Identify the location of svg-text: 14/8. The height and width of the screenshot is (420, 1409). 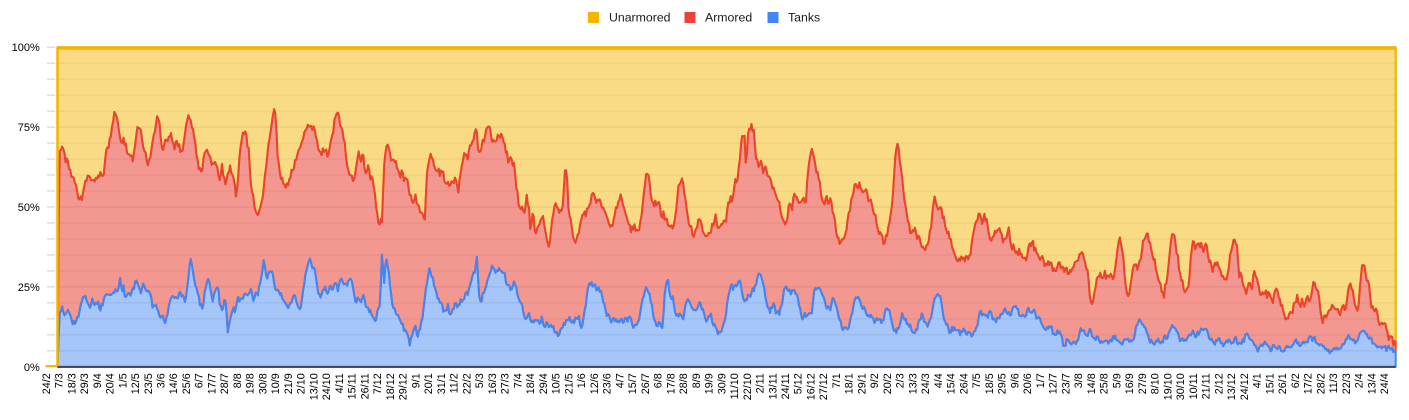
(1092, 383).